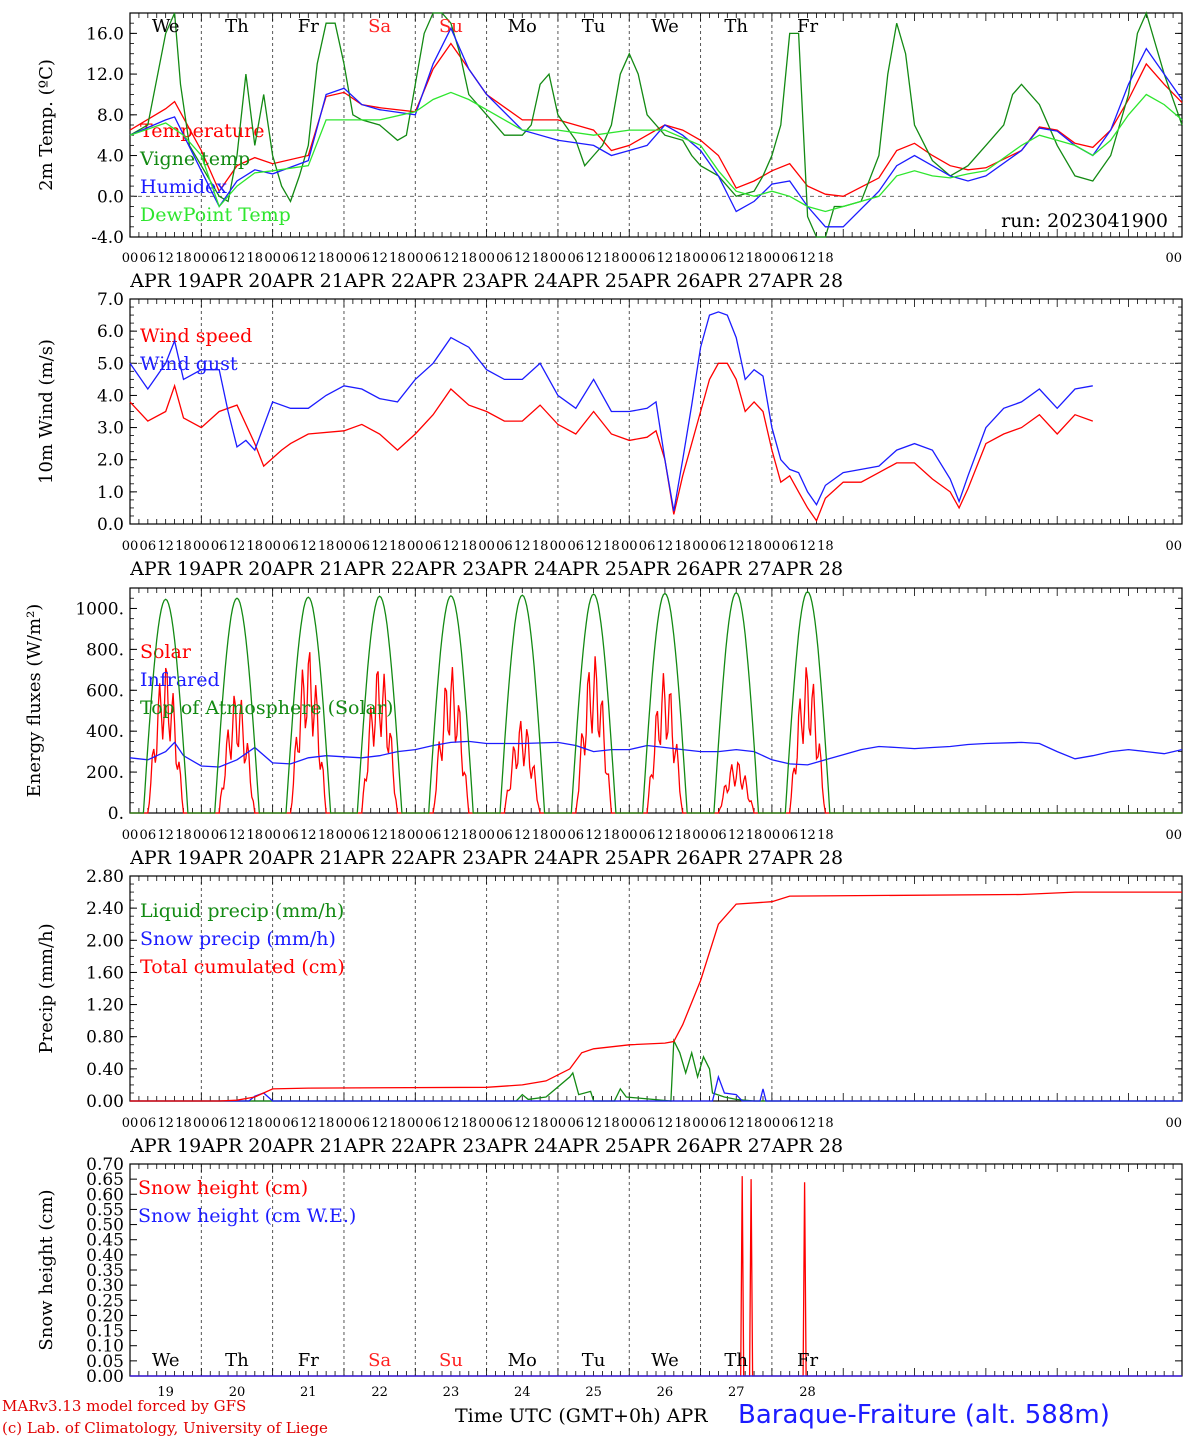 The height and width of the screenshot is (1440, 1194). Describe the element at coordinates (105, 909) in the screenshot. I see `y-tick-label: 2.40` at that location.